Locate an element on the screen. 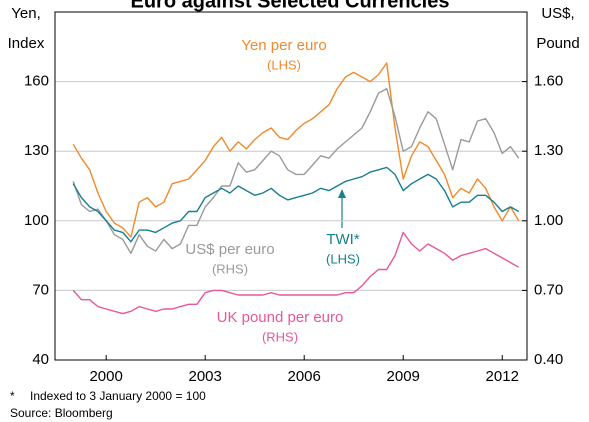  y2-axis-label: US$, is located at coordinates (557, 13).